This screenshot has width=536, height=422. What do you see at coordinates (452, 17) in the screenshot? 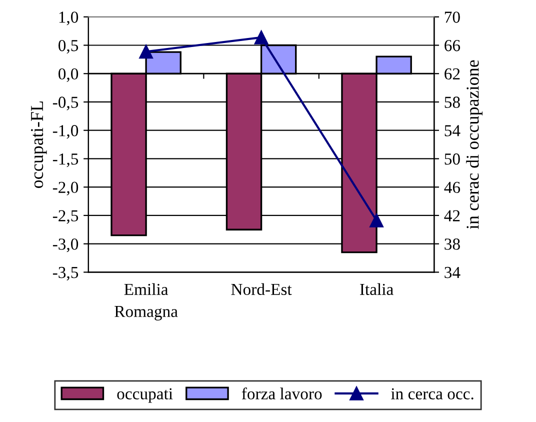
I see `y2-tick-label: 70` at bounding box center [452, 17].